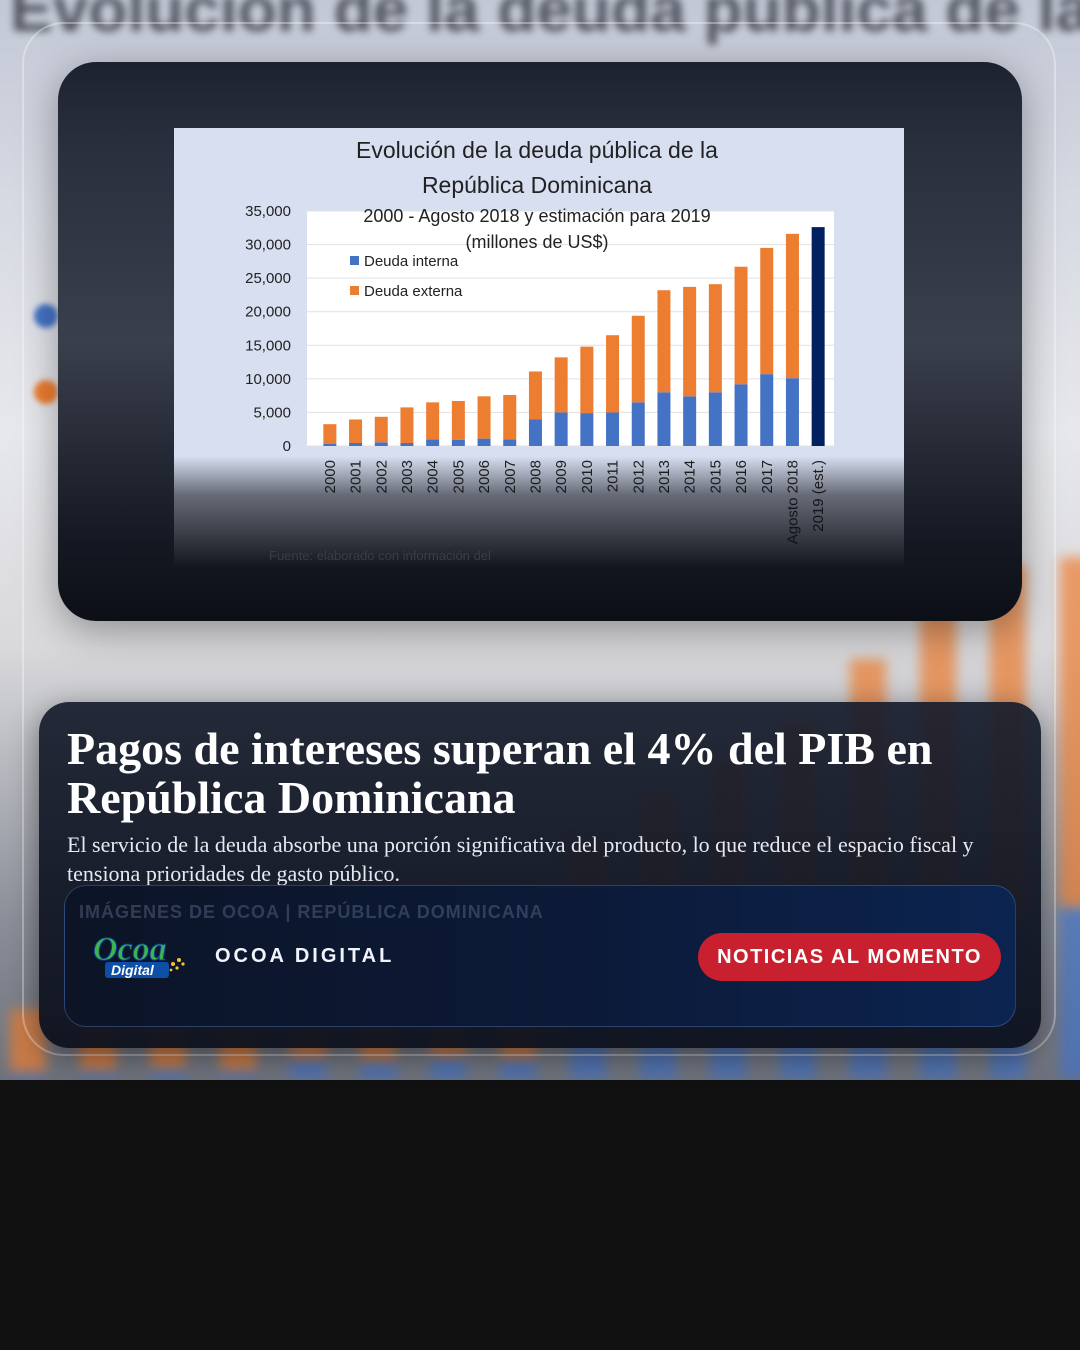  What do you see at coordinates (272, 412) in the screenshot?
I see `y-tick-label: 5,000` at bounding box center [272, 412].